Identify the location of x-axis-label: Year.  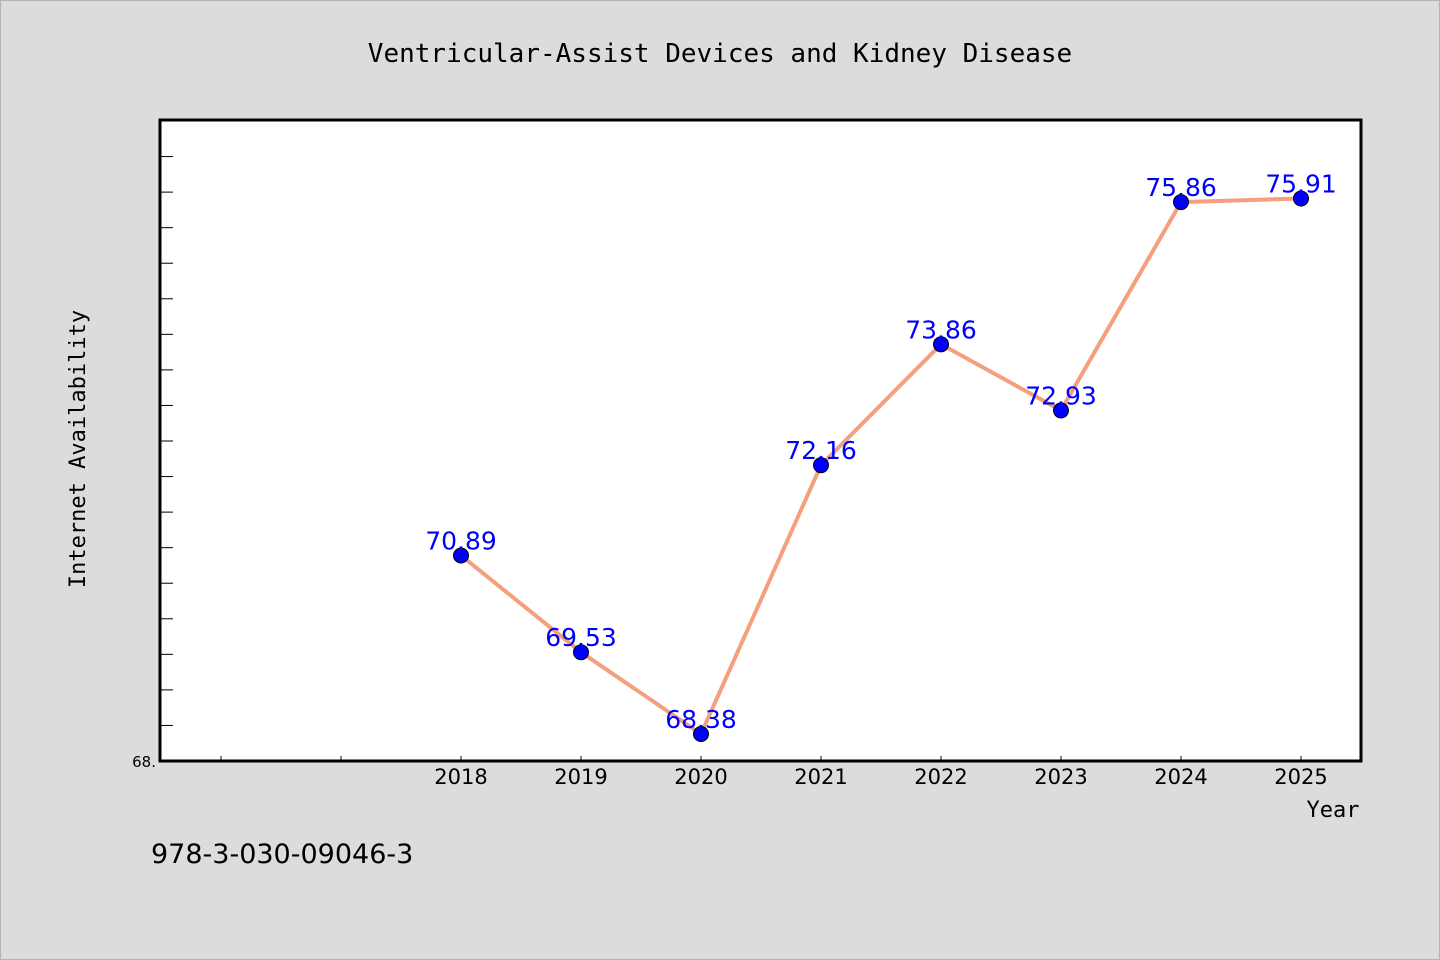
(1333, 810).